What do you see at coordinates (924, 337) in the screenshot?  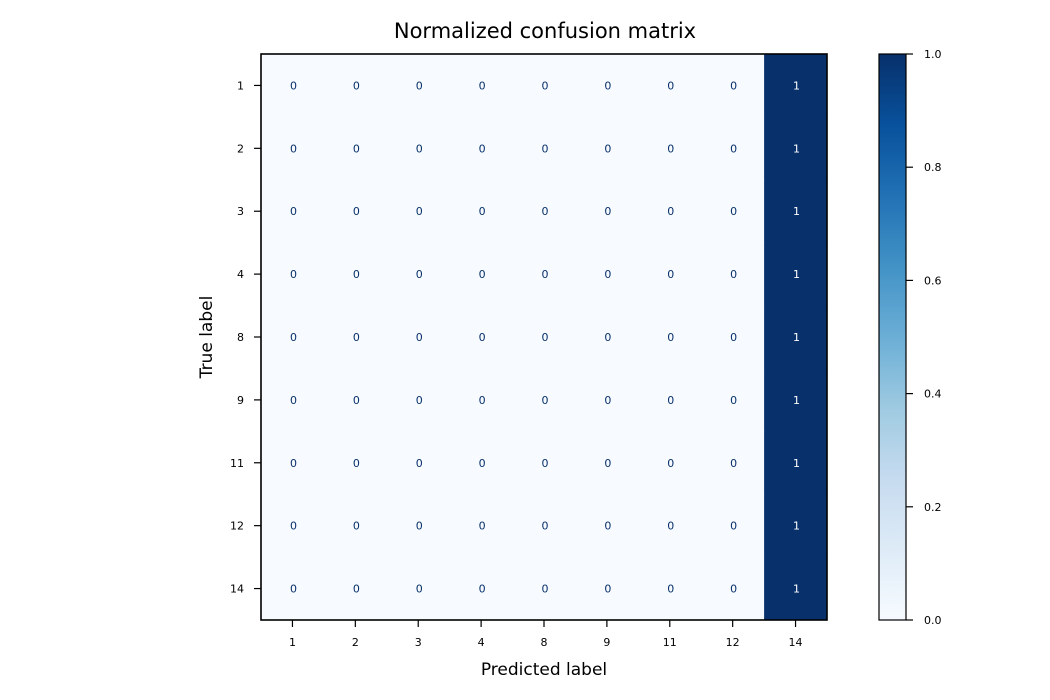 I see `colorbar-ticks: 0.0 0.2 0.4 0.6 0.8 1.0` at bounding box center [924, 337].